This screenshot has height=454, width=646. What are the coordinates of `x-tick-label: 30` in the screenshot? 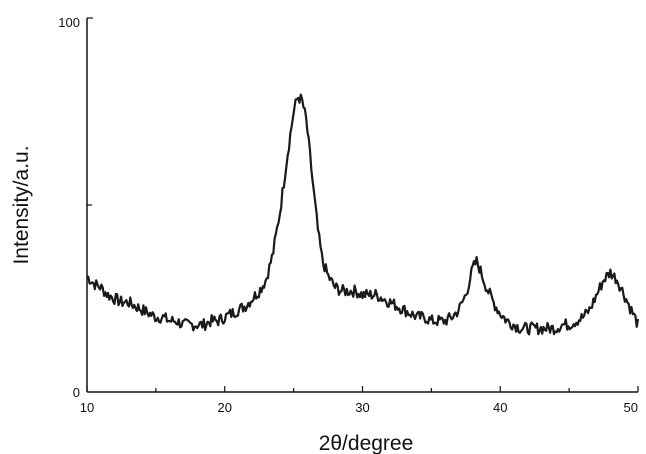 It's located at (362, 407).